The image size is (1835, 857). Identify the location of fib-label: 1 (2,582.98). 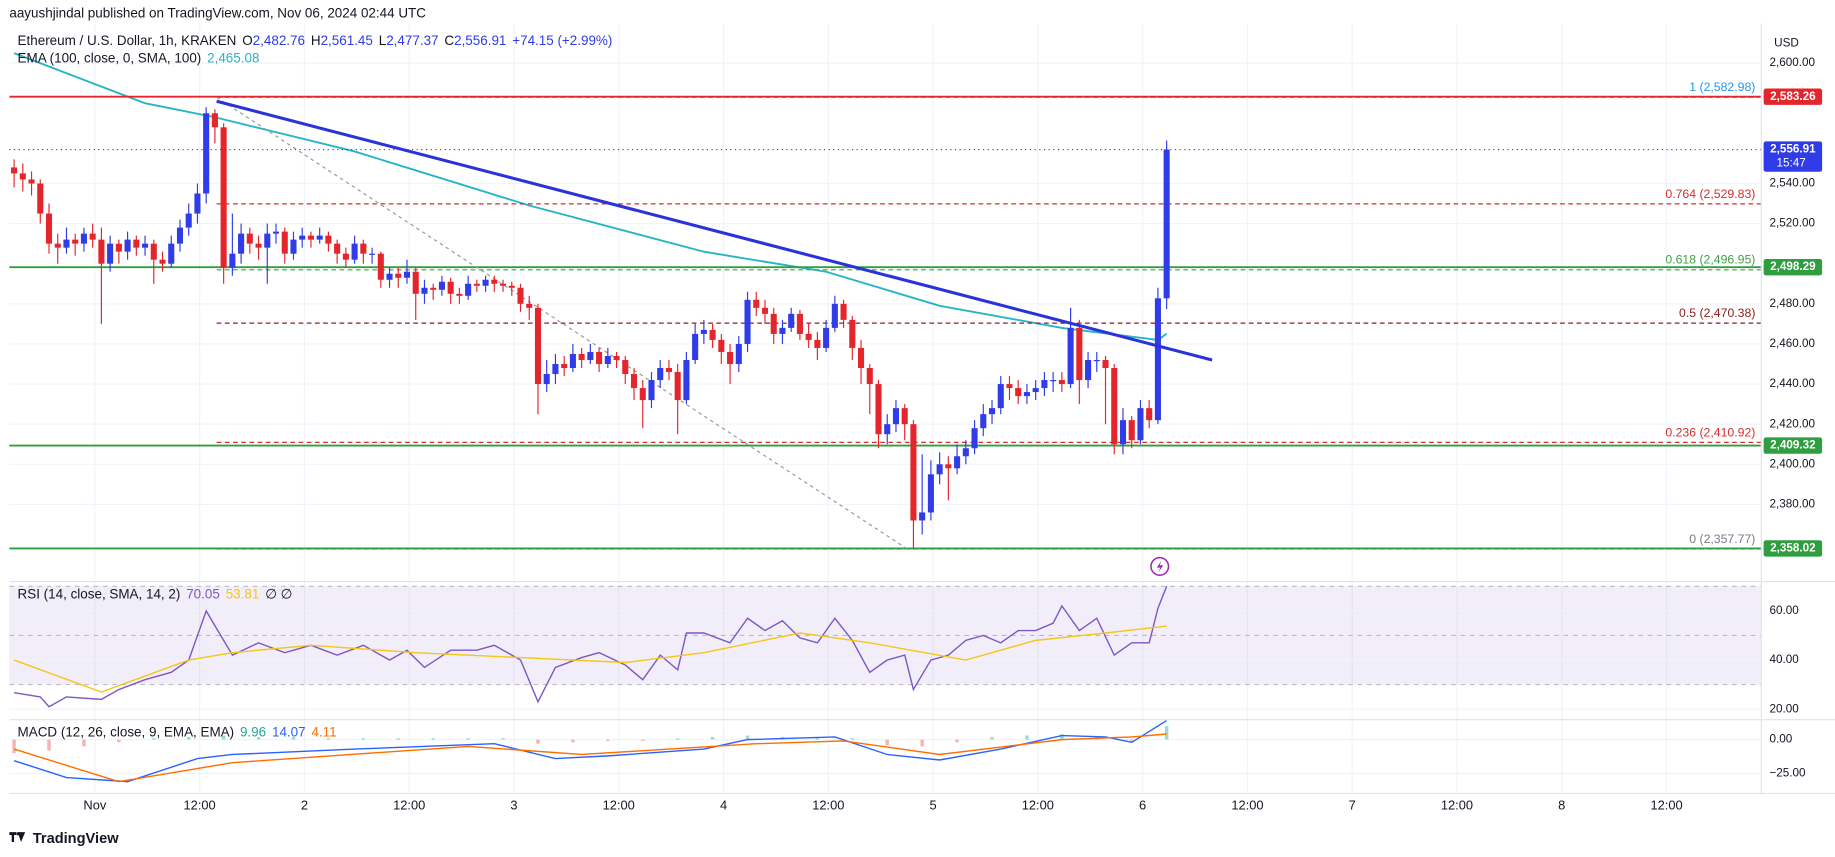
(1722, 87).